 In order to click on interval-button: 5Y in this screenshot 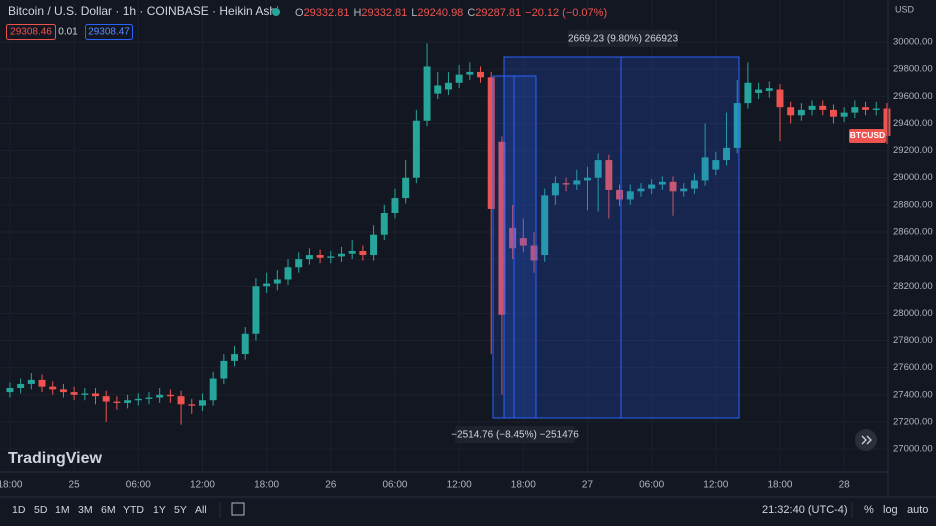, I will do `click(180, 510)`.